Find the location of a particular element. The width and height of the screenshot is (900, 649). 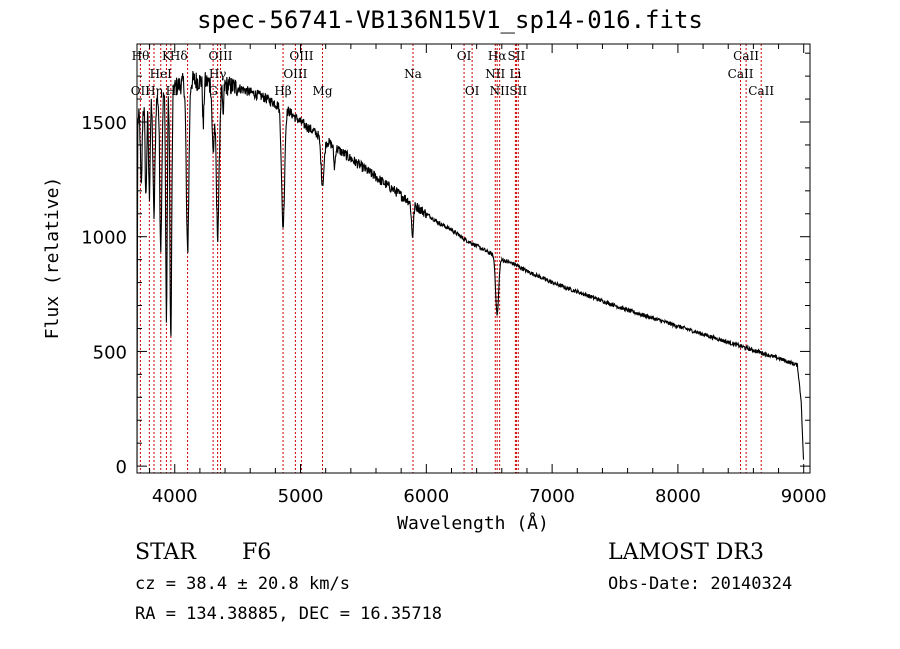

coordinates: RA = 134.38885, DEC = 16.35718 is located at coordinates (289, 614).